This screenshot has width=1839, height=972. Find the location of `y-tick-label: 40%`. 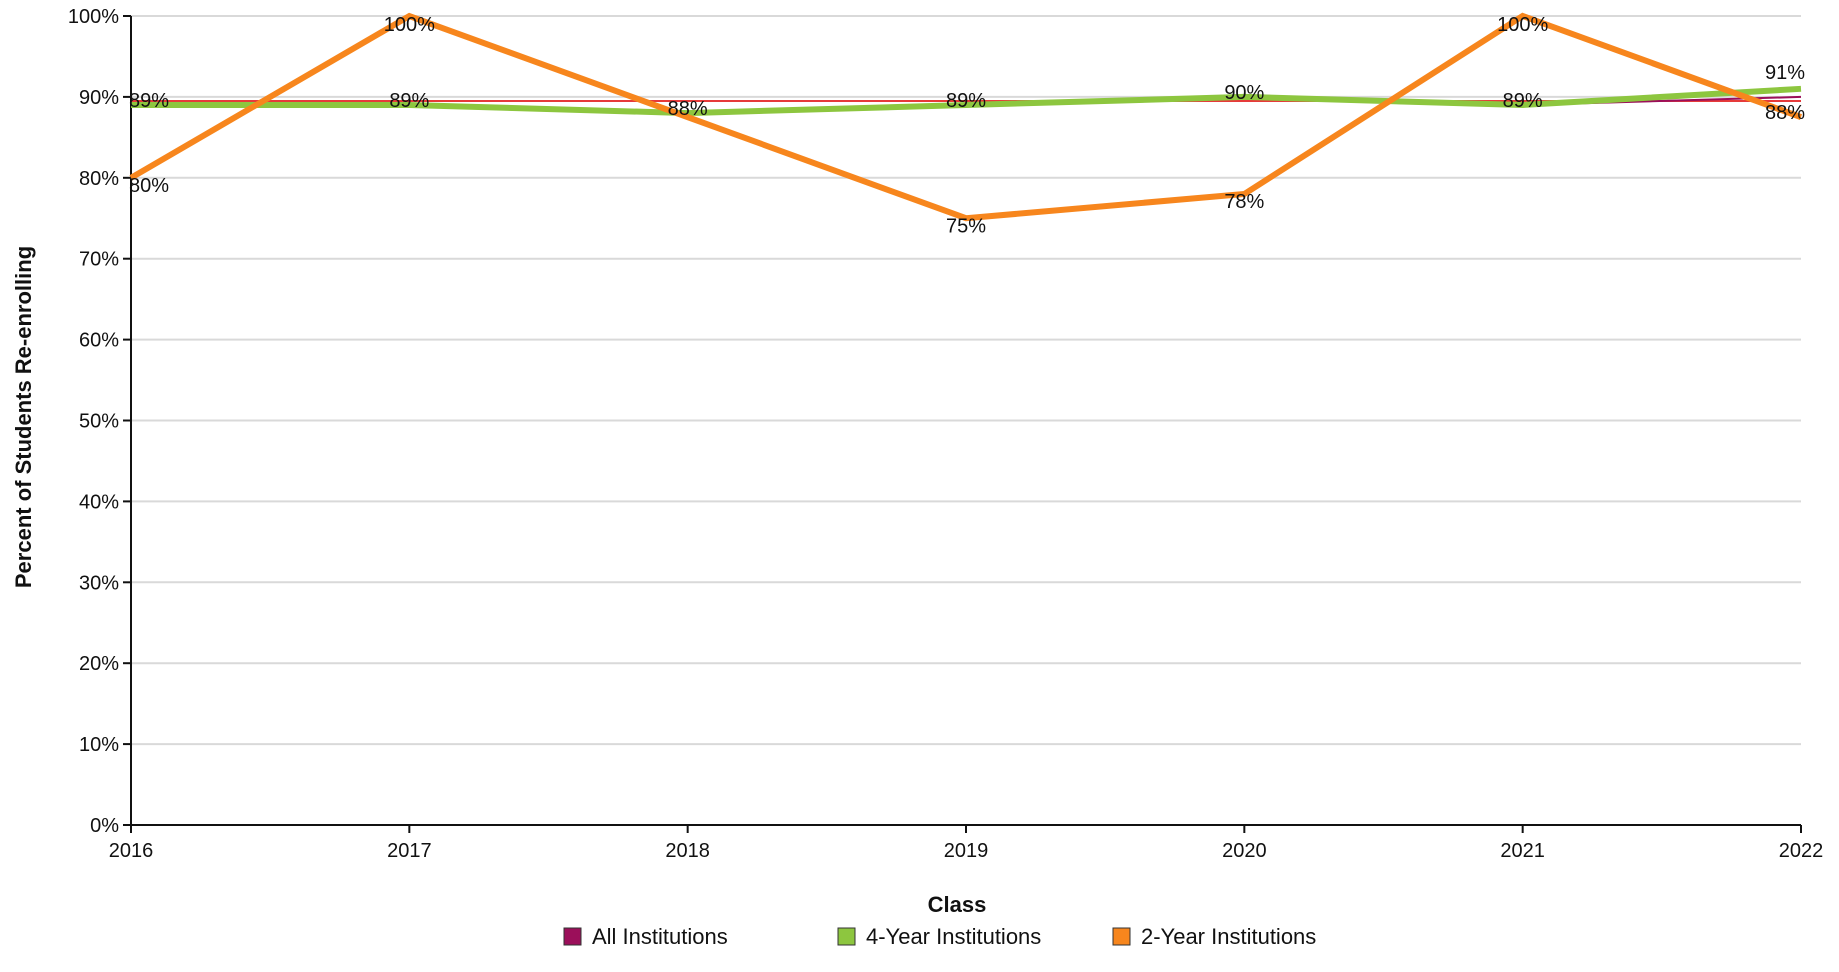

y-tick-label: 40% is located at coordinates (99, 502).